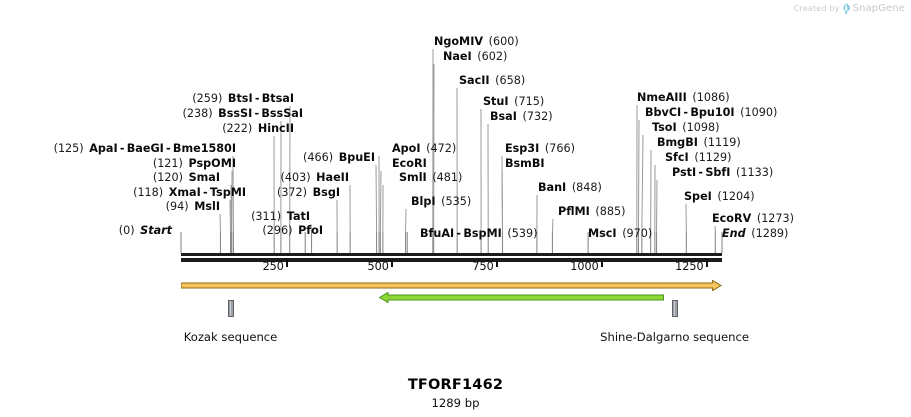 The width and height of the screenshot is (911, 417). Describe the element at coordinates (235, 113) in the screenshot. I see `enzyme-name: BssSI` at that location.